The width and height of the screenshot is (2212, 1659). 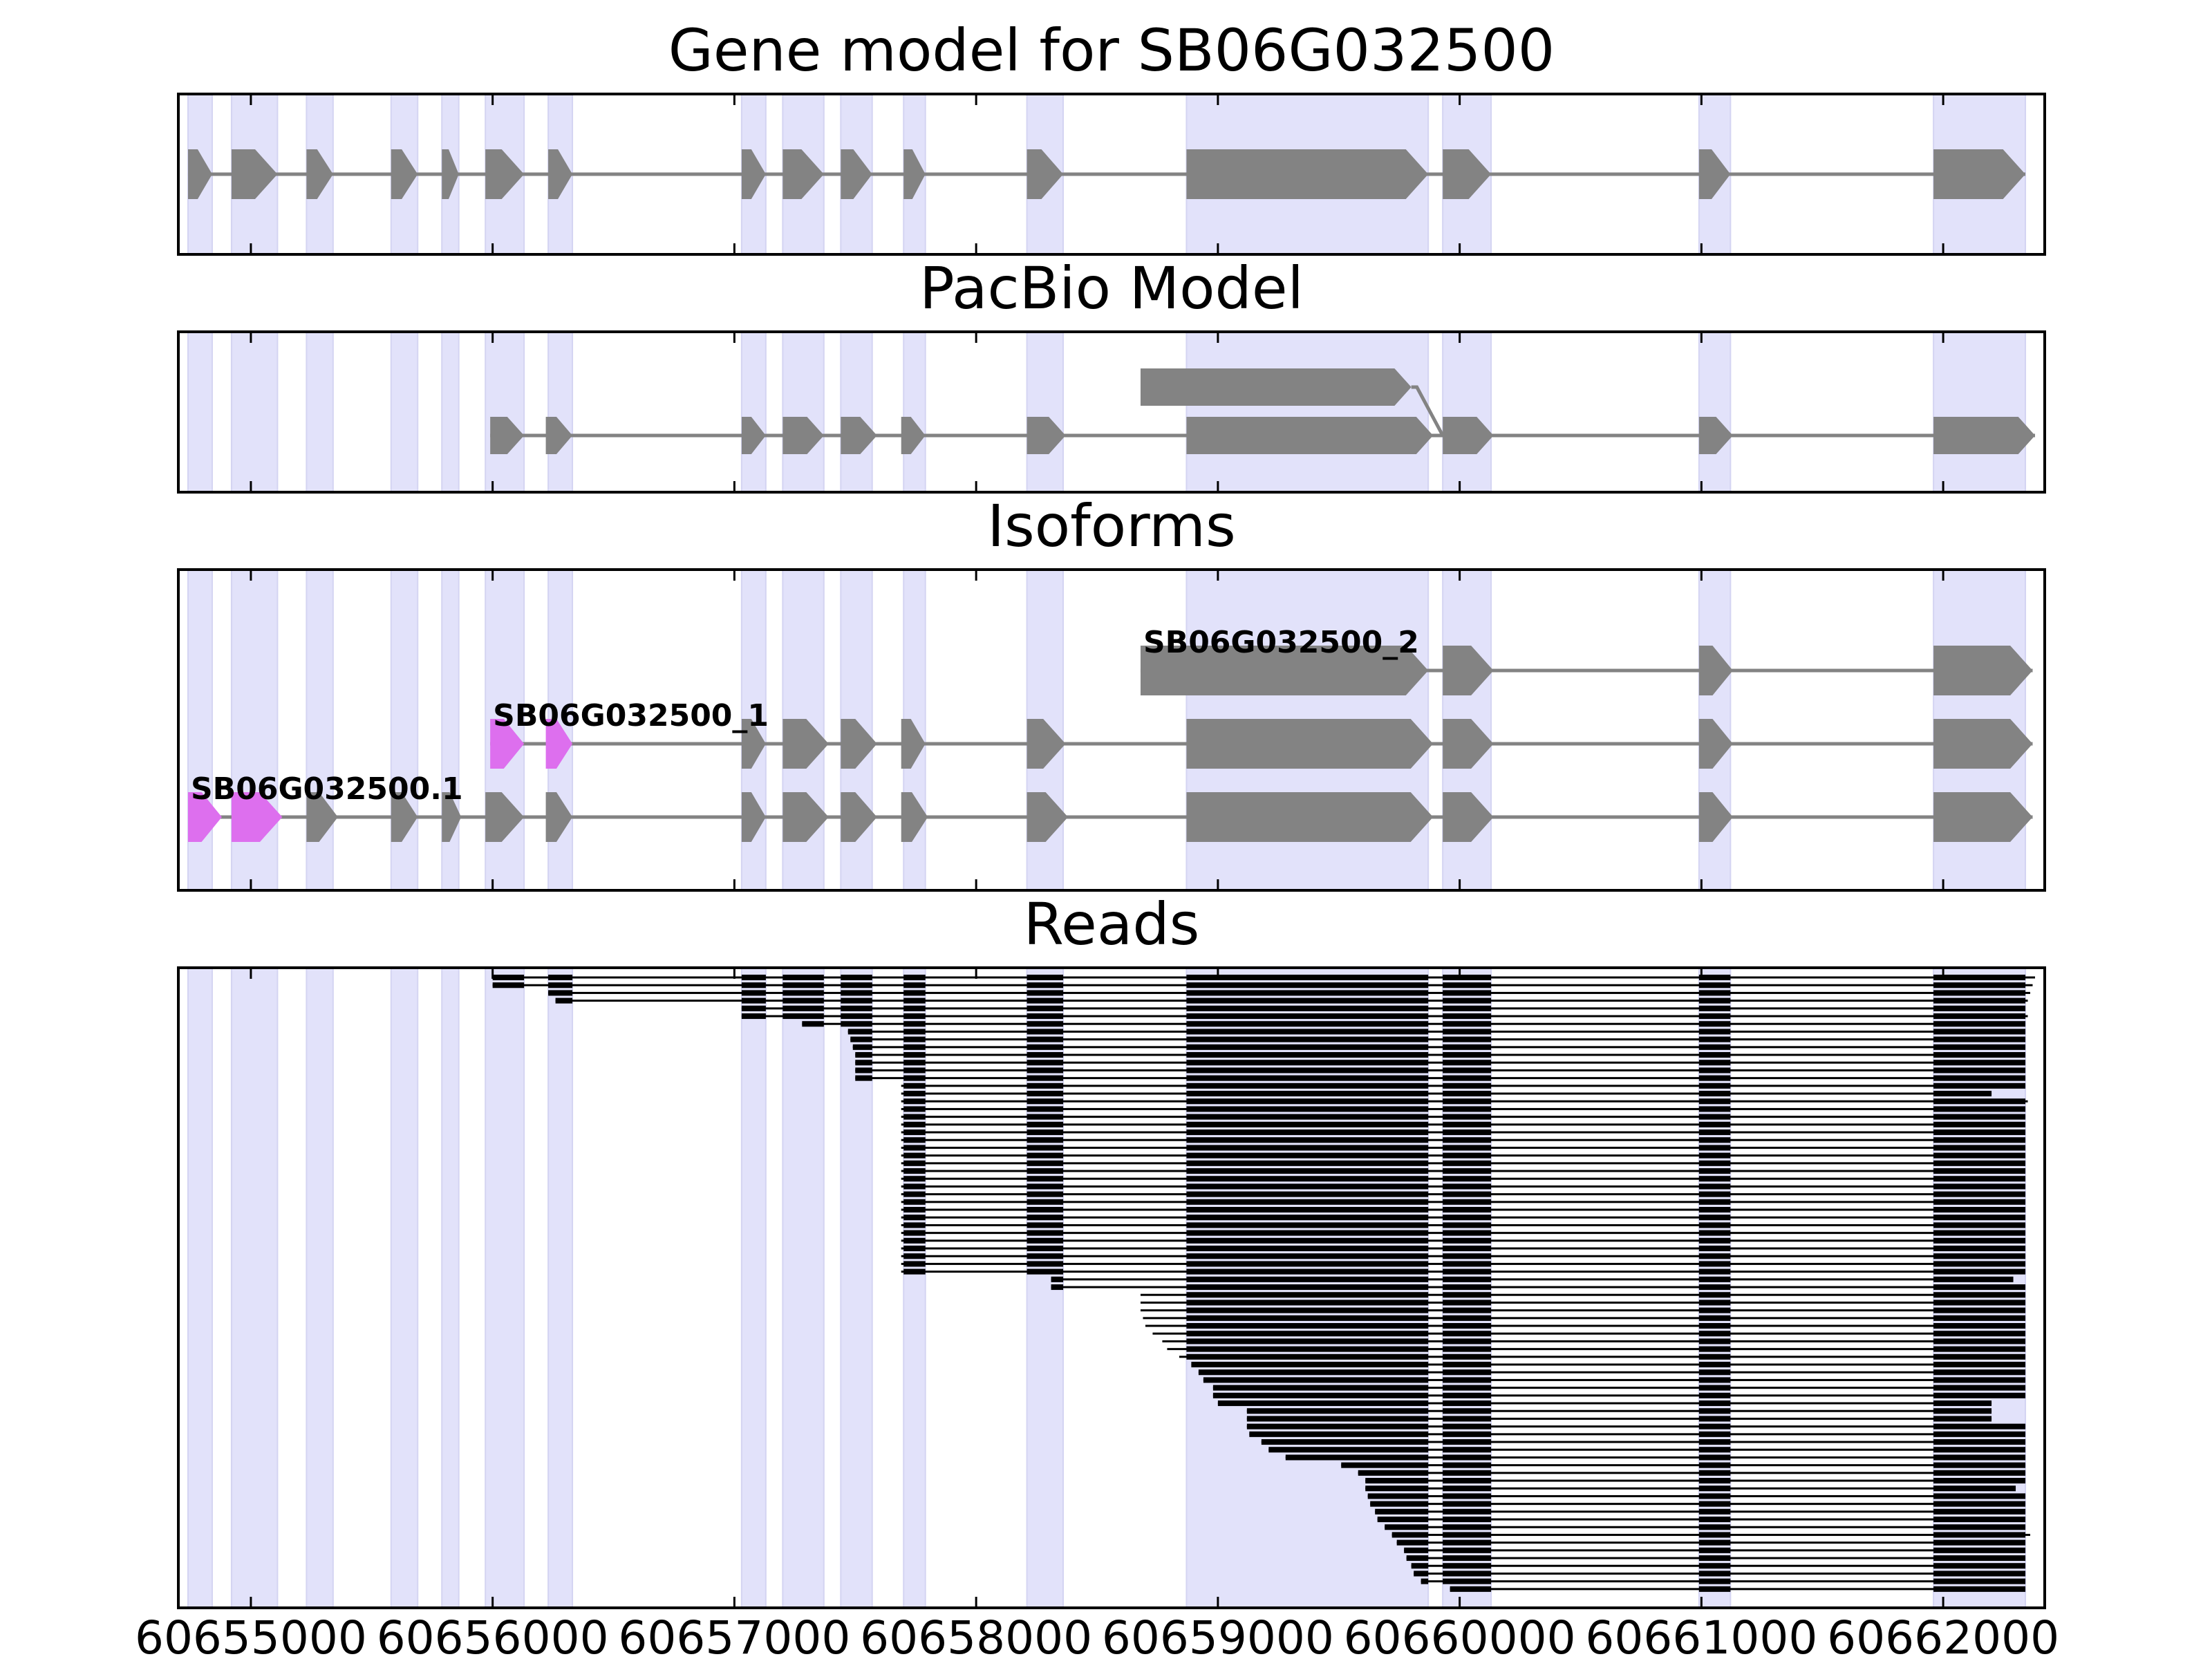 I want to click on panel-title: Isoforms, so click(x=1111, y=526).